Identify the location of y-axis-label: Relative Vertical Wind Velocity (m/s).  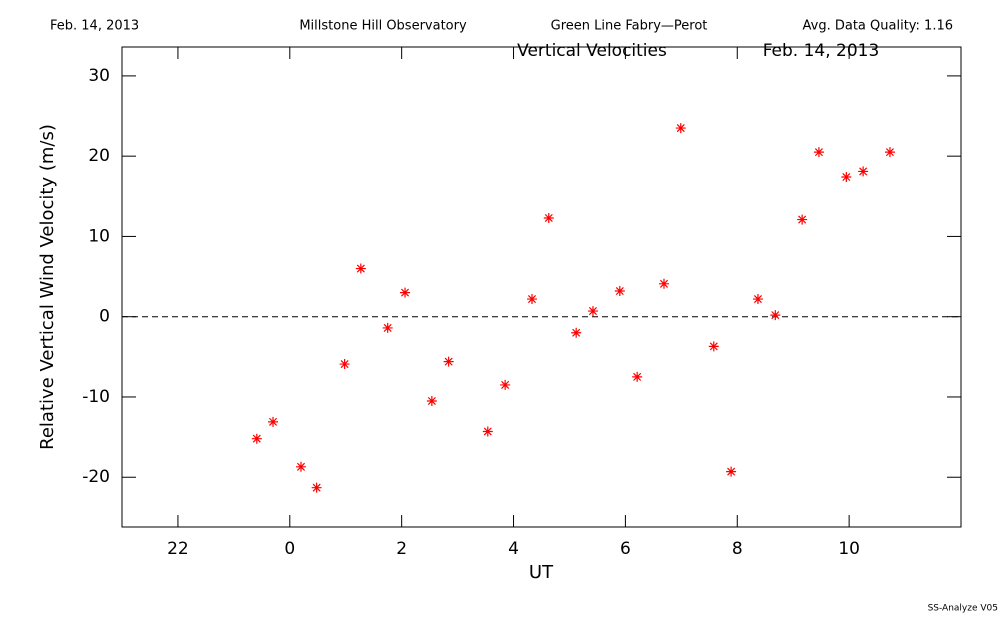
(47, 287).